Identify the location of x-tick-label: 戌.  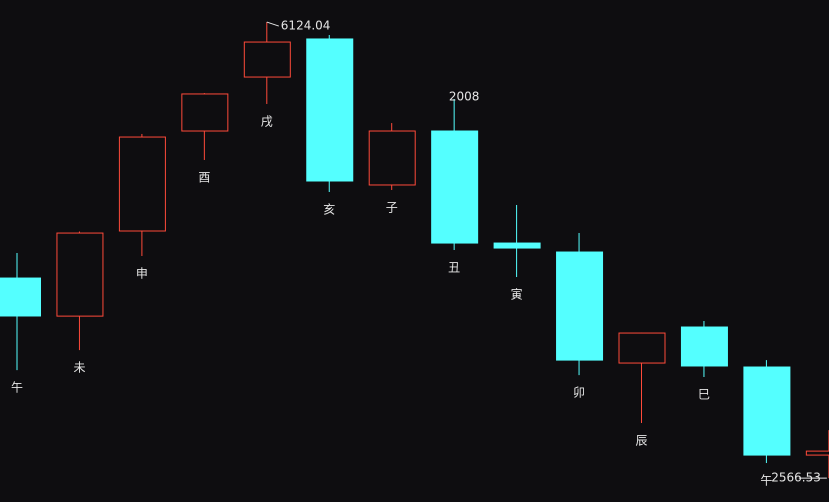
(267, 121).